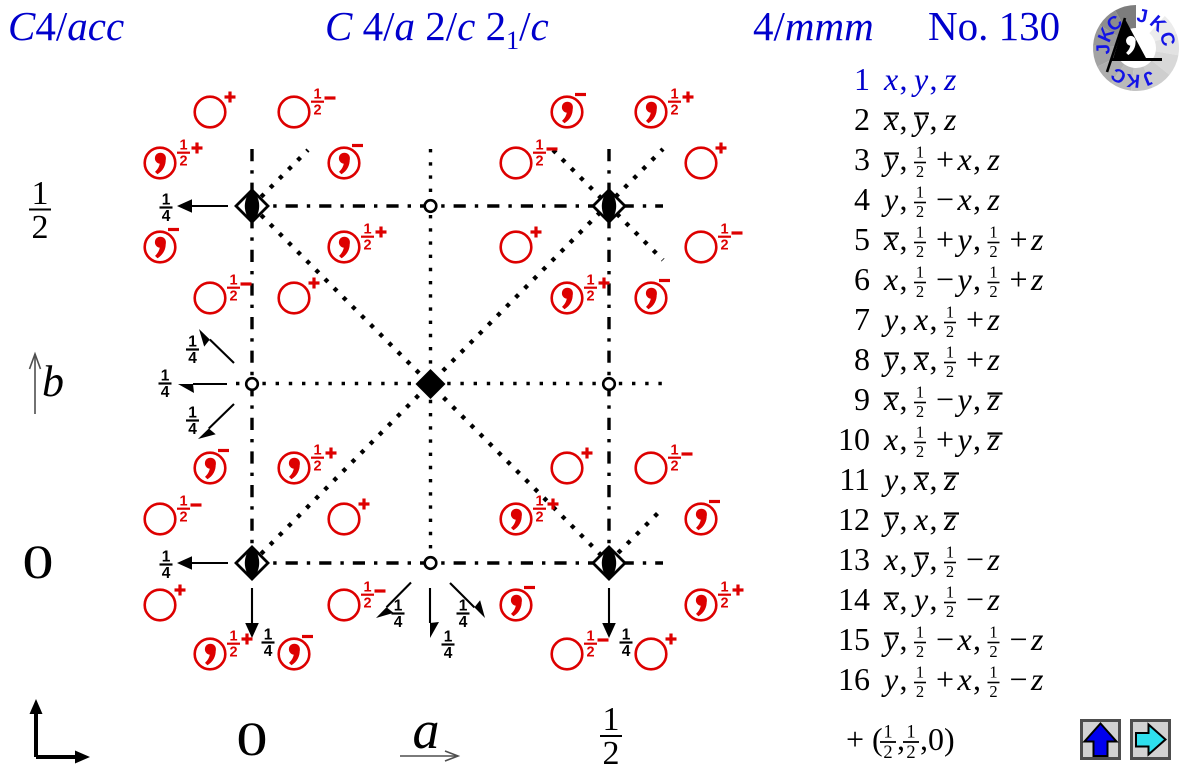 Image resolution: width=1180 pixels, height=775 pixels. What do you see at coordinates (426, 730) in the screenshot?
I see `svg-text: a` at bounding box center [426, 730].